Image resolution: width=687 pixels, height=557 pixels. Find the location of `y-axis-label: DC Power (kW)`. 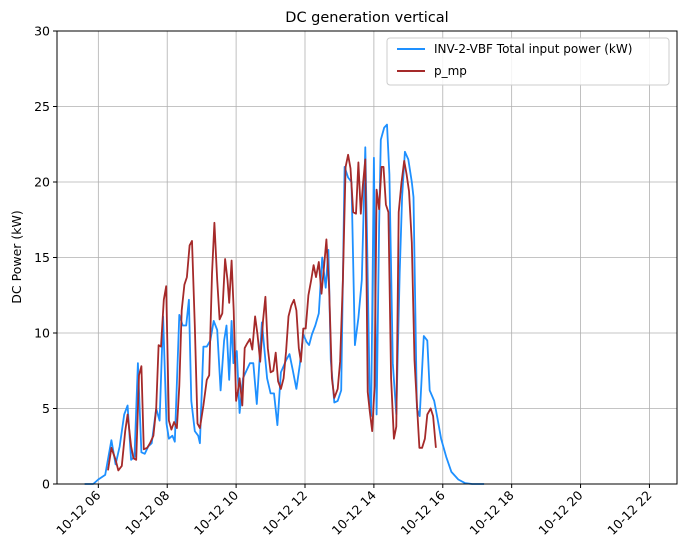

y-axis-label: DC Power (kW) is located at coordinates (16, 256).